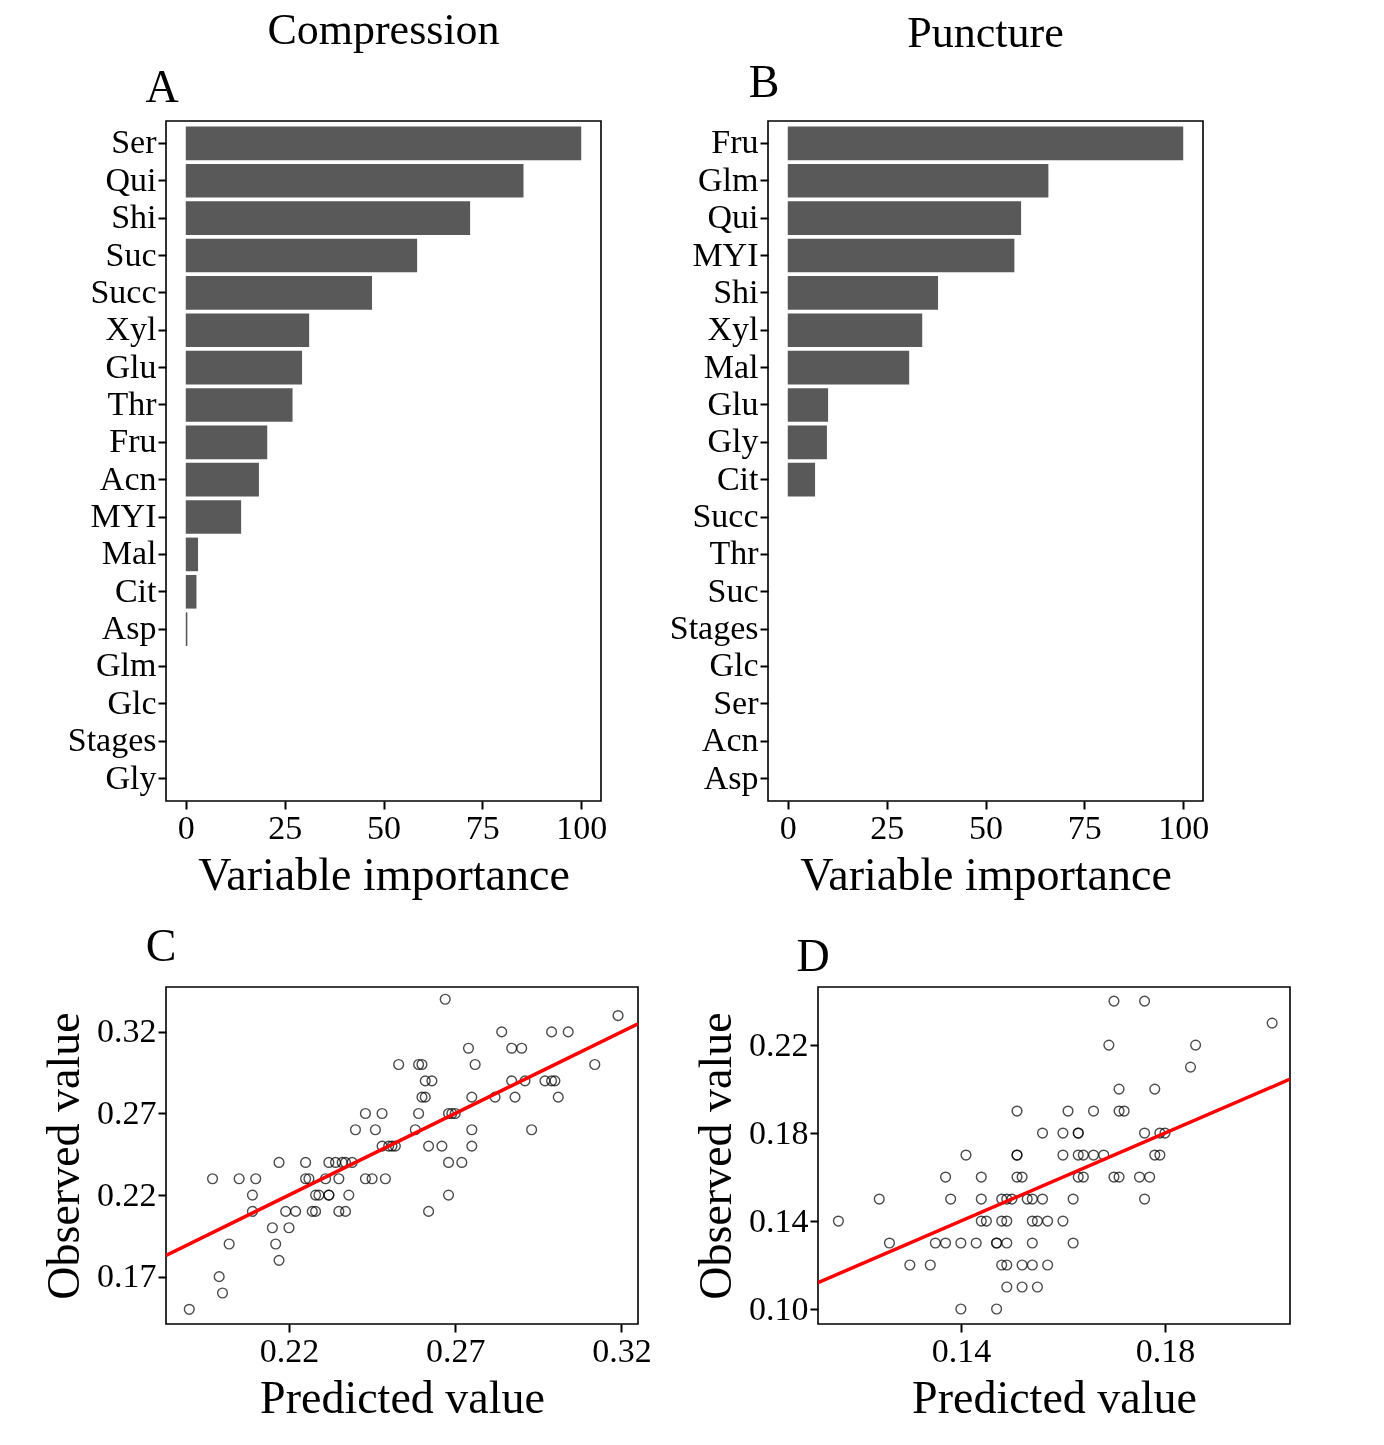  What do you see at coordinates (161, 945) in the screenshot?
I see `text: C` at bounding box center [161, 945].